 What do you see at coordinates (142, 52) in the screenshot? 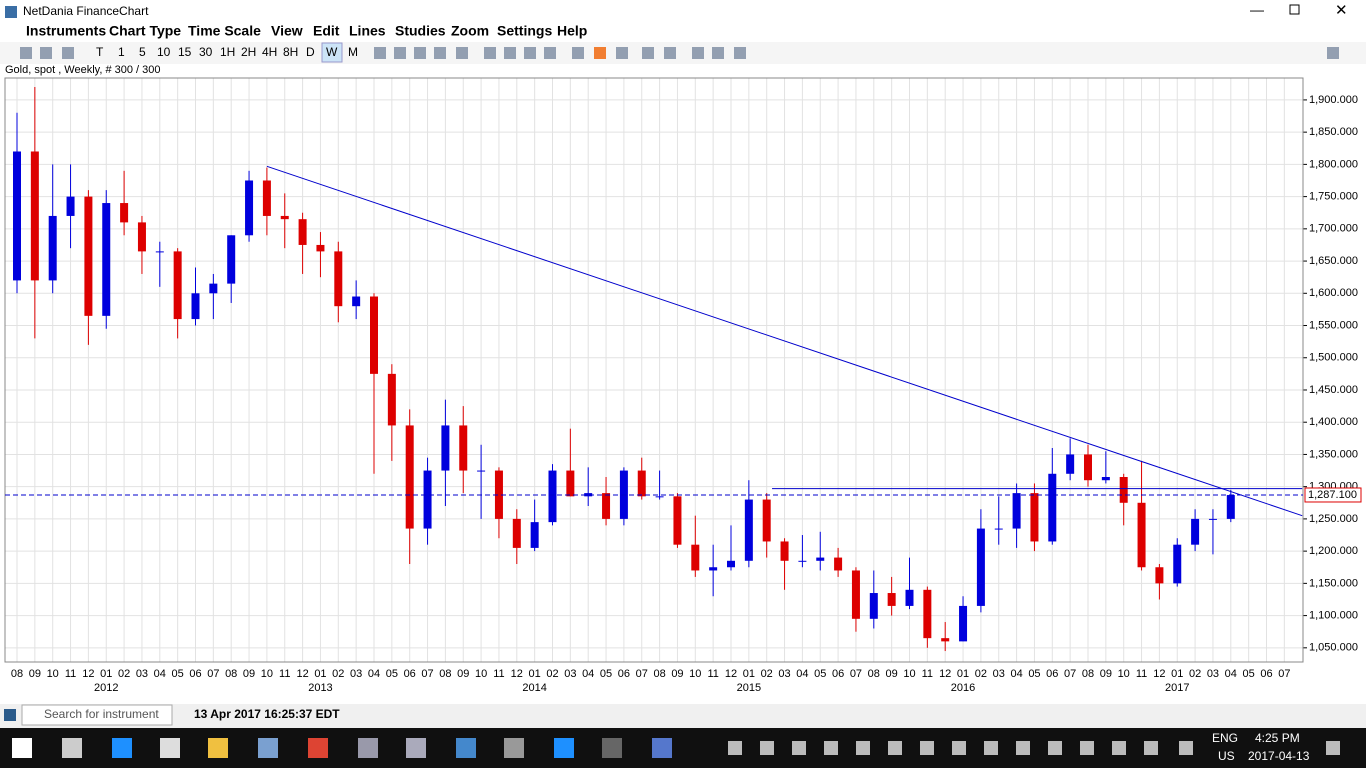
I see `toolbar-button: 5` at bounding box center [142, 52].